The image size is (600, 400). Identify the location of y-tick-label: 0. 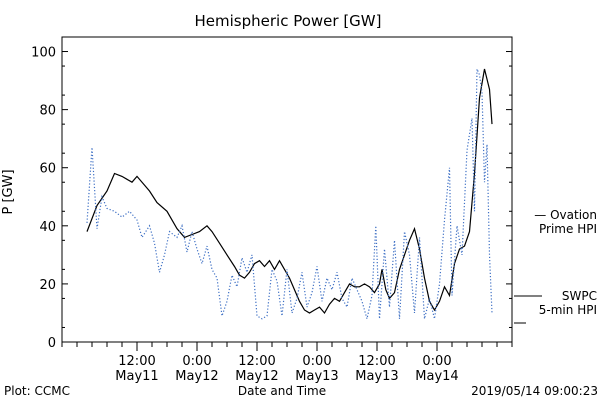
(52, 343).